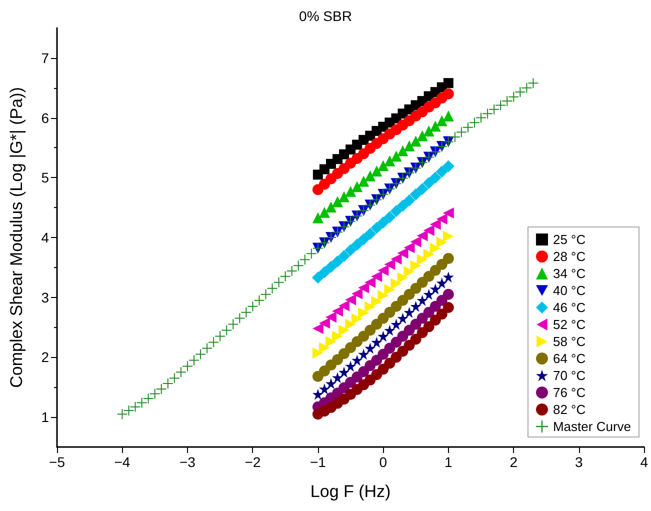 This screenshot has width=651, height=511. I want to click on y-tick-label: 5, so click(45, 178).